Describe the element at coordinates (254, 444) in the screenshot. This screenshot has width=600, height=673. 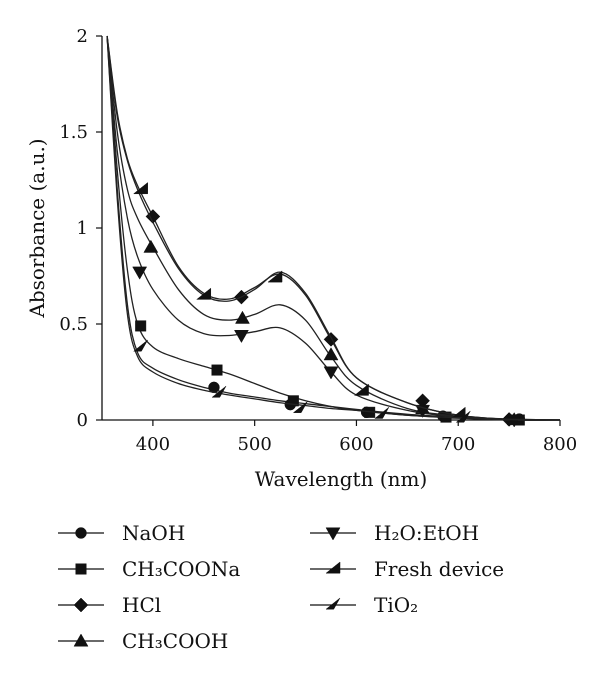
I see `x-tick-label: 500` at that location.